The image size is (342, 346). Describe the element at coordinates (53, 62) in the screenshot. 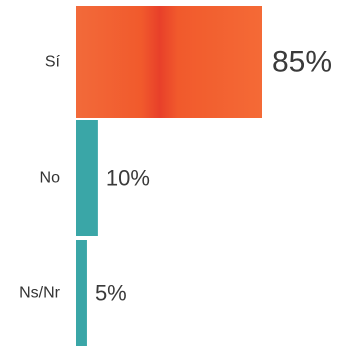

I see `category-label-si: Sí` at that location.